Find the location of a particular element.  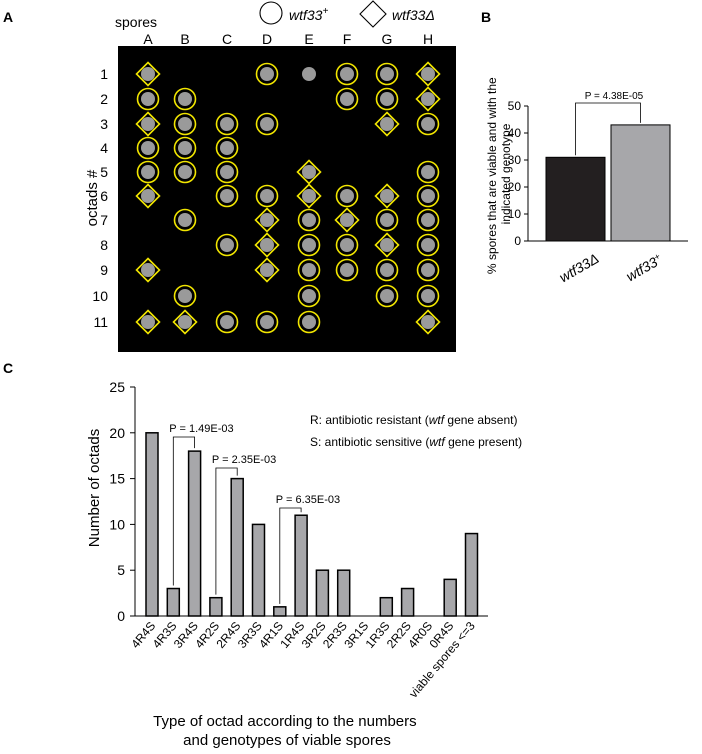

b-y-tick-label: 30 is located at coordinates (515, 160).